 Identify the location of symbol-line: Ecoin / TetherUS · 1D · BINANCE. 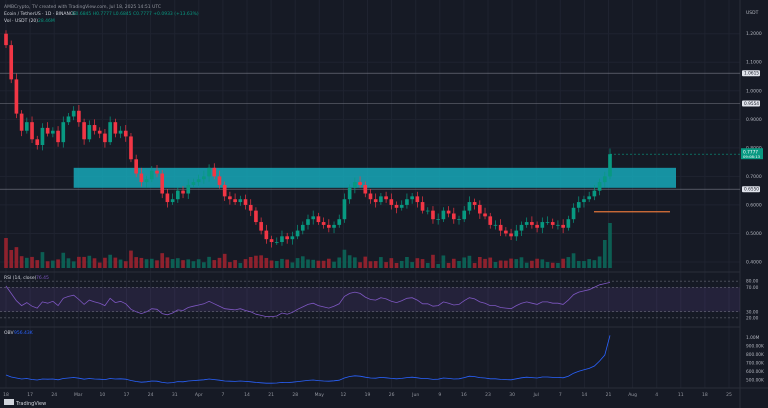
(40, 14).